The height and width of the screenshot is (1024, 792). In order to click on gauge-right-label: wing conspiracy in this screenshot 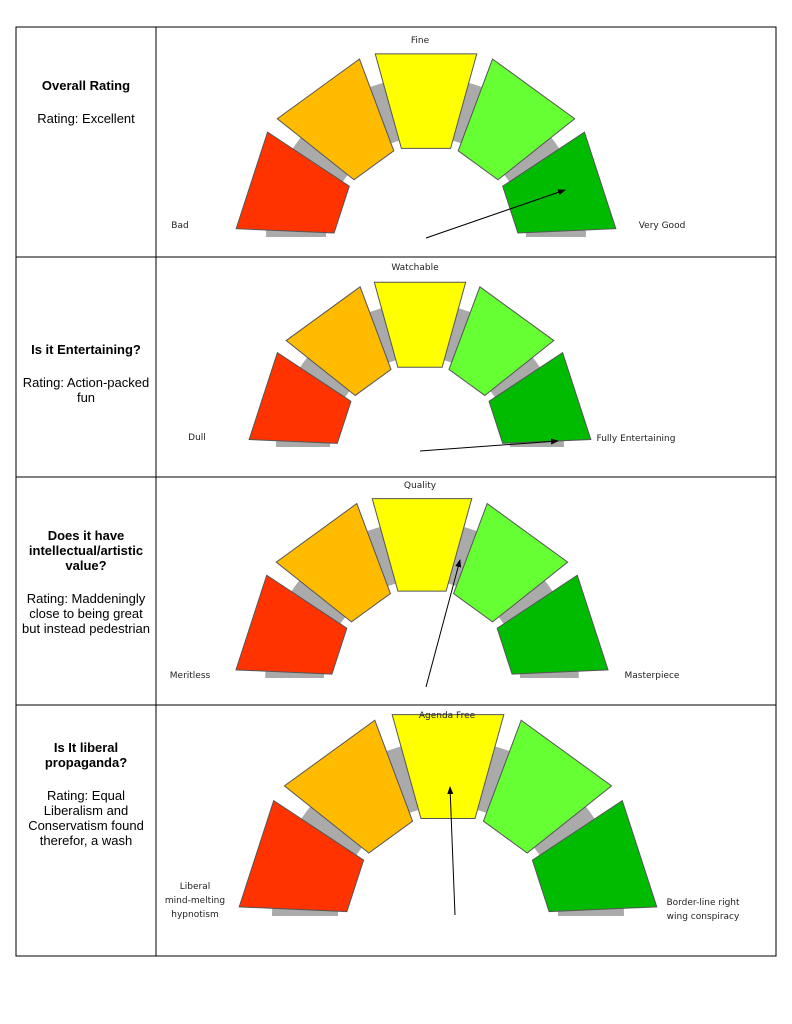, I will do `click(703, 917)`.